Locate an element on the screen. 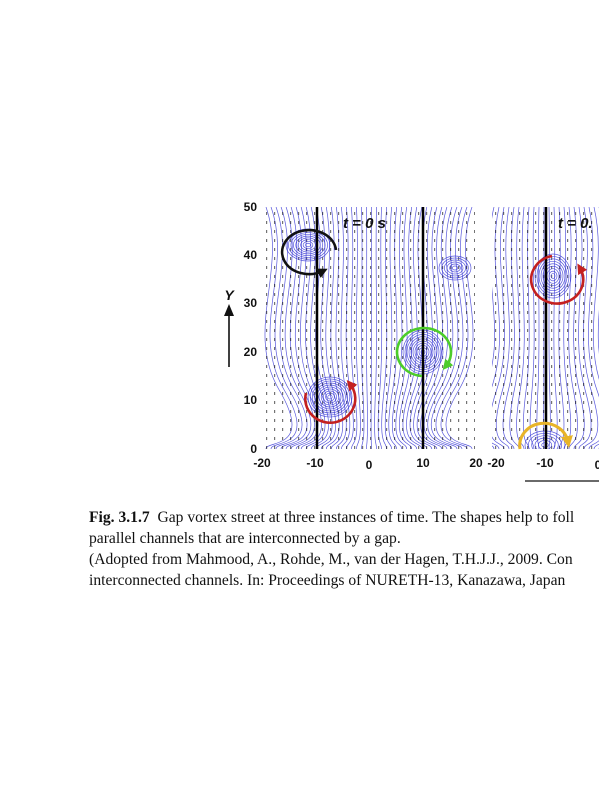  panel-left: t = 0 s is located at coordinates (369, 328).